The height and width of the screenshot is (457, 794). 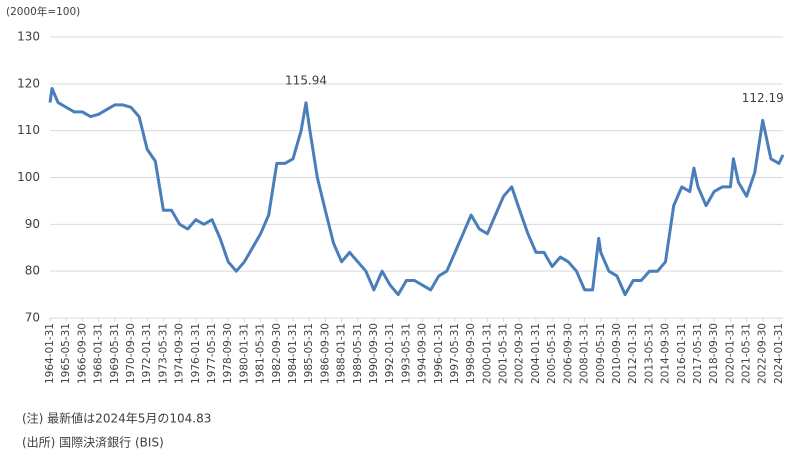 I want to click on x-tick-label: 2014-09-30, so click(x=666, y=353).